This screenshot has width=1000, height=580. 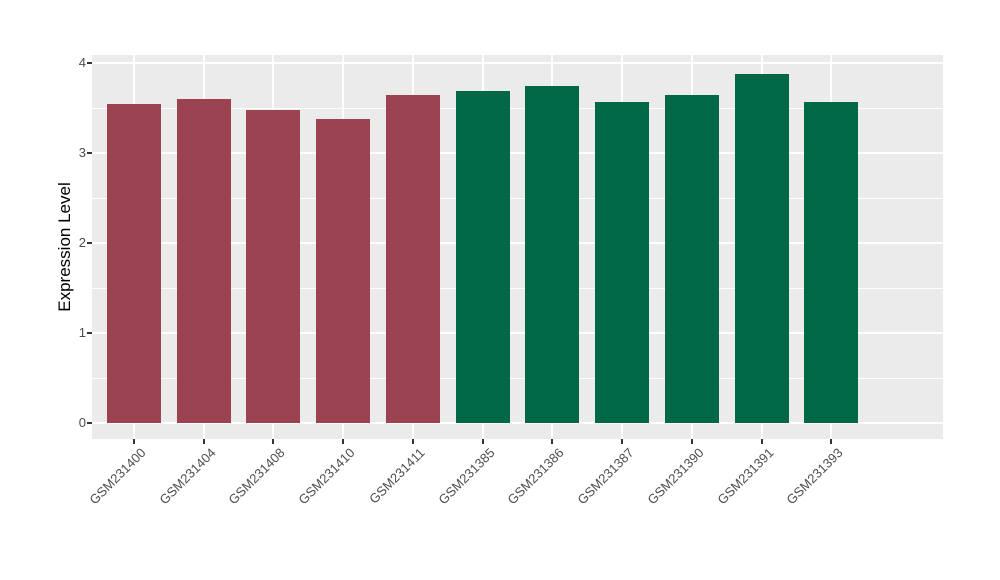 What do you see at coordinates (675, 476) in the screenshot?
I see `x-tick-label: GSM231390` at bounding box center [675, 476].